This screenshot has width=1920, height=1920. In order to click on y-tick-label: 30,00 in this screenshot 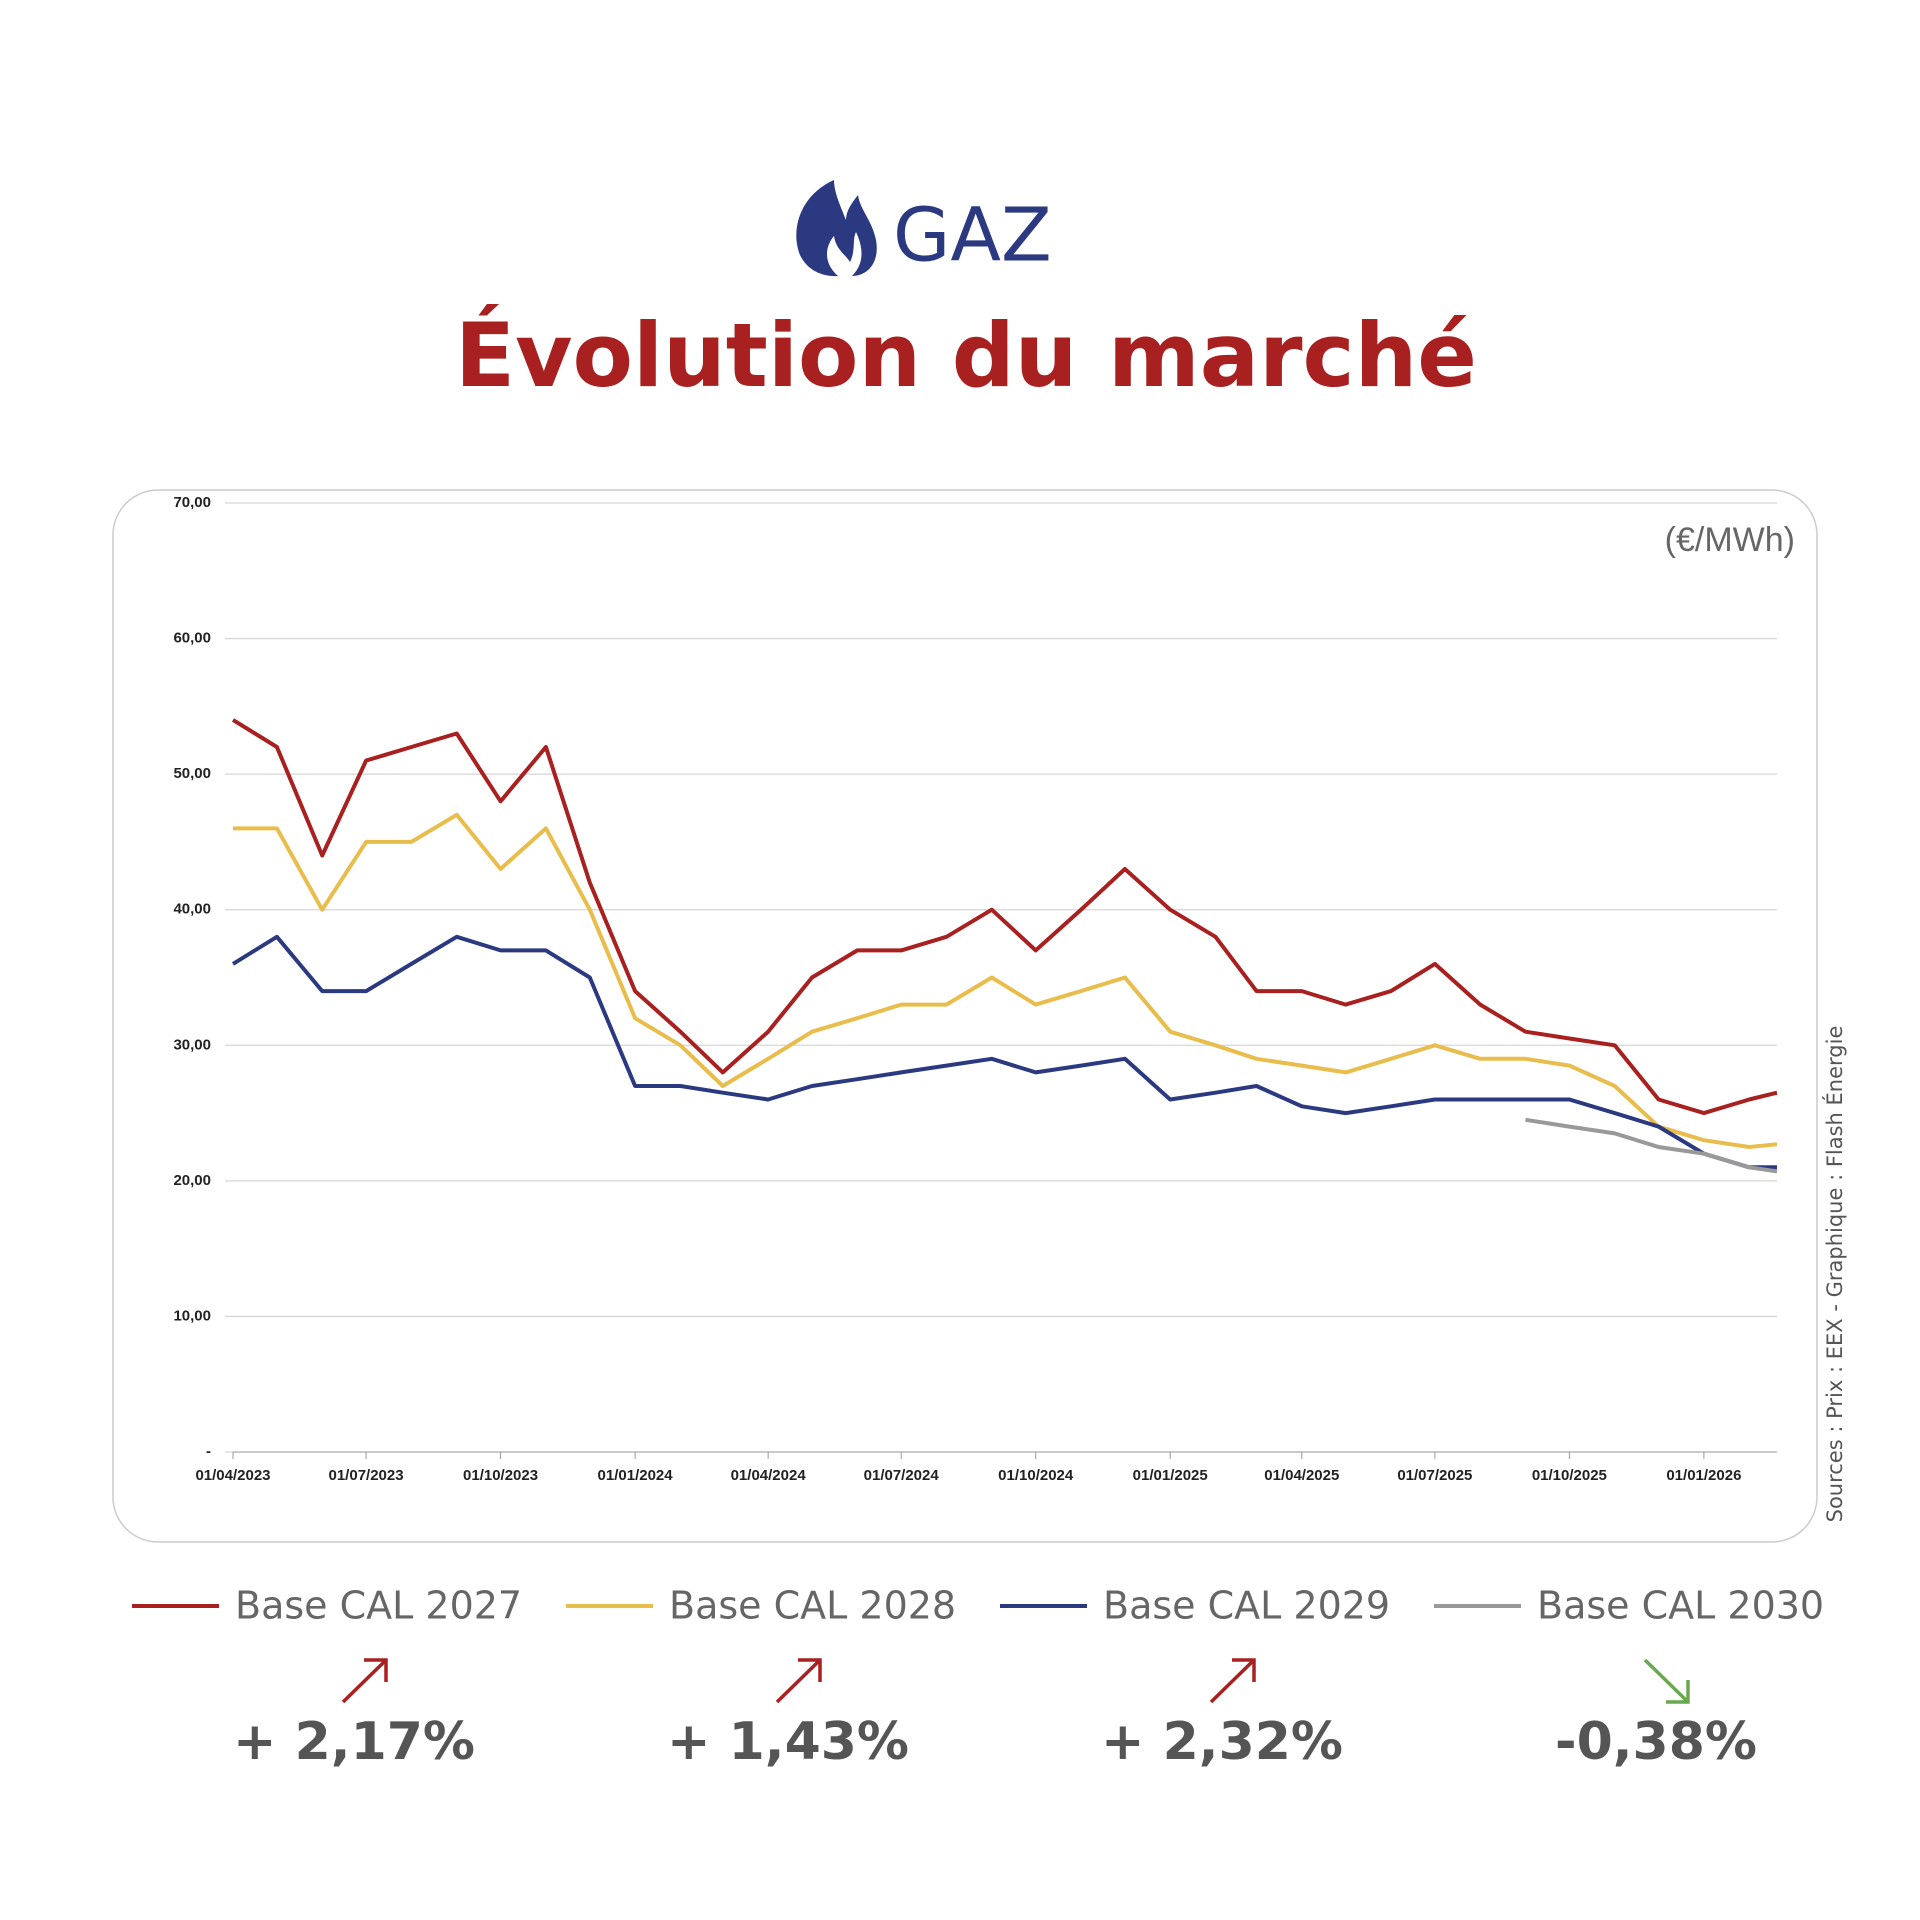, I will do `click(192, 1044)`.